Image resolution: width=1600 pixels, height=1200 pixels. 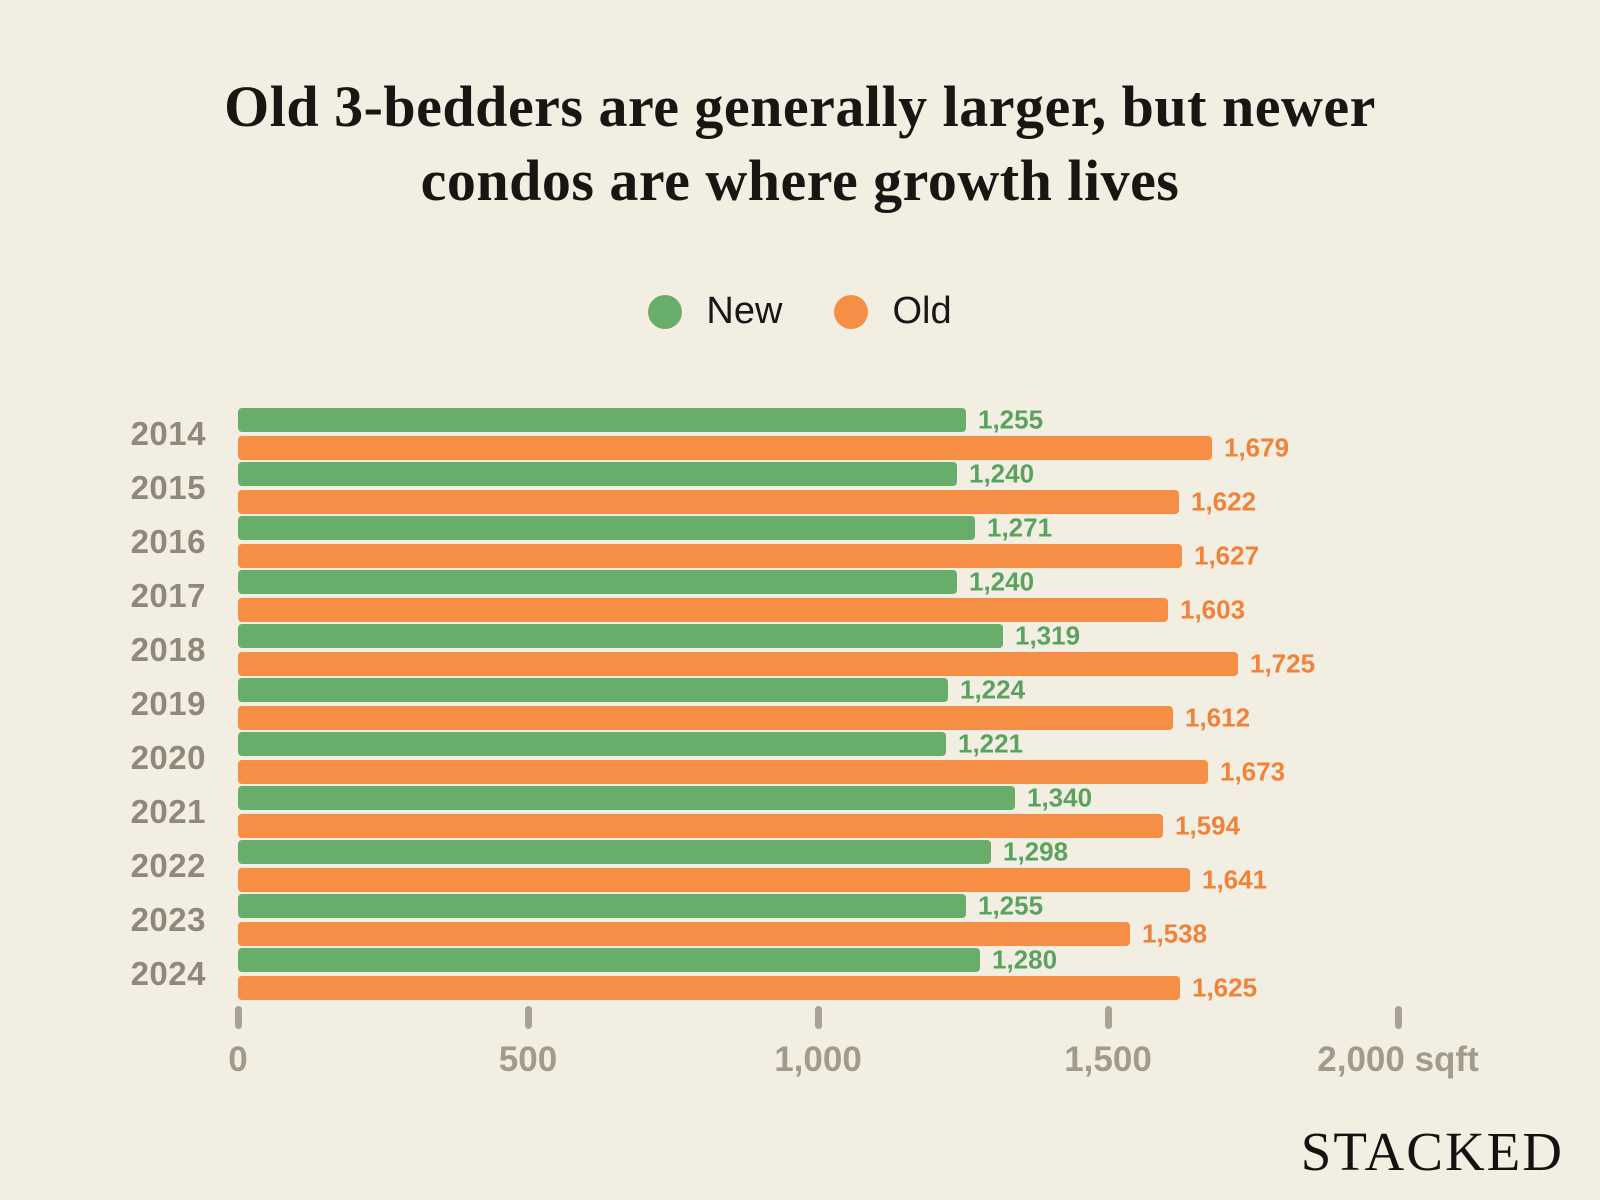 What do you see at coordinates (752, 880) in the screenshot?
I see `bar-old-2022: 1,641` at bounding box center [752, 880].